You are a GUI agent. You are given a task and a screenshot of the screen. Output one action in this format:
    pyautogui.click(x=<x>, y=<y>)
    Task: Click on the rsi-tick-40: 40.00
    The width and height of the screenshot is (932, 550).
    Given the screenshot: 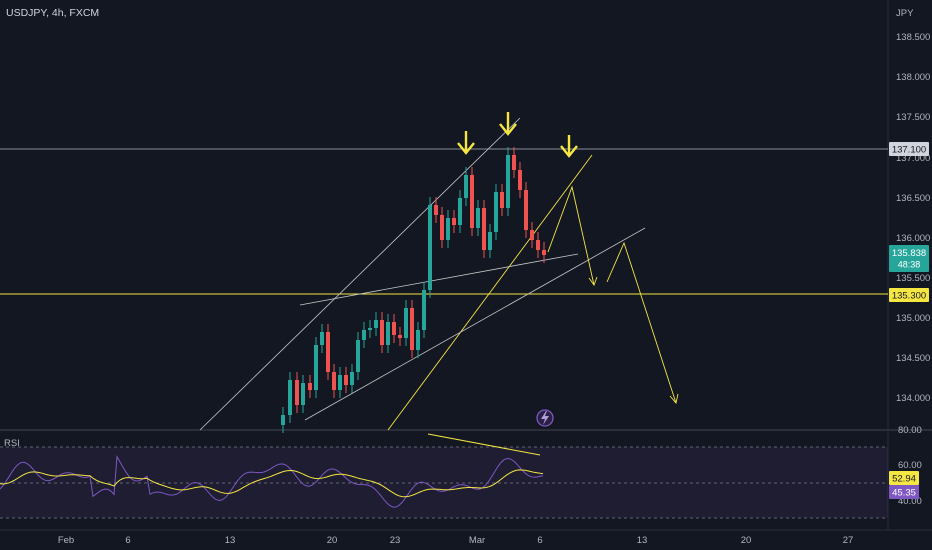 What is the action you would take?
    pyautogui.click(x=910, y=501)
    